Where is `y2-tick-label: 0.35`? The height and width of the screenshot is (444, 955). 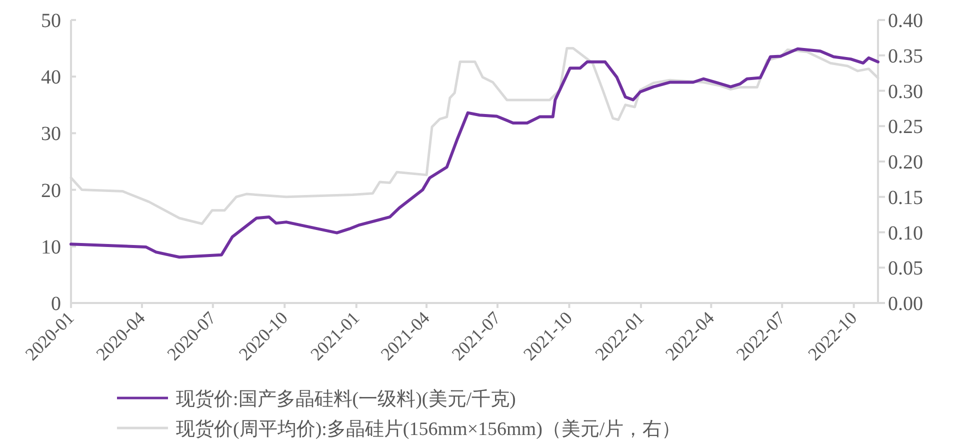 y2-tick-label: 0.35 is located at coordinates (905, 56).